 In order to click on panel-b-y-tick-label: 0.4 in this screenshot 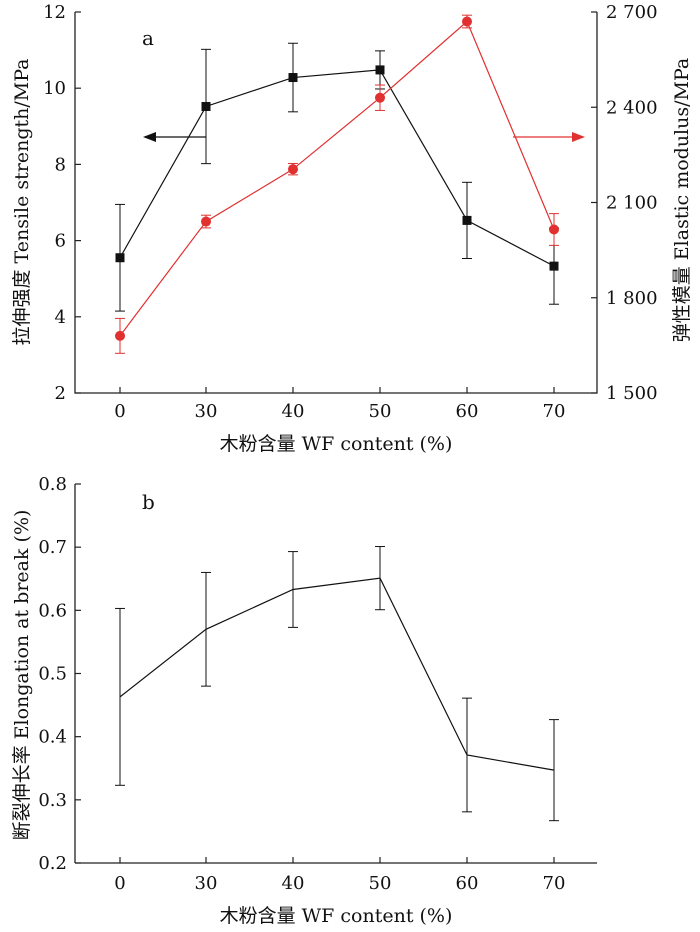, I will do `click(52, 737)`.